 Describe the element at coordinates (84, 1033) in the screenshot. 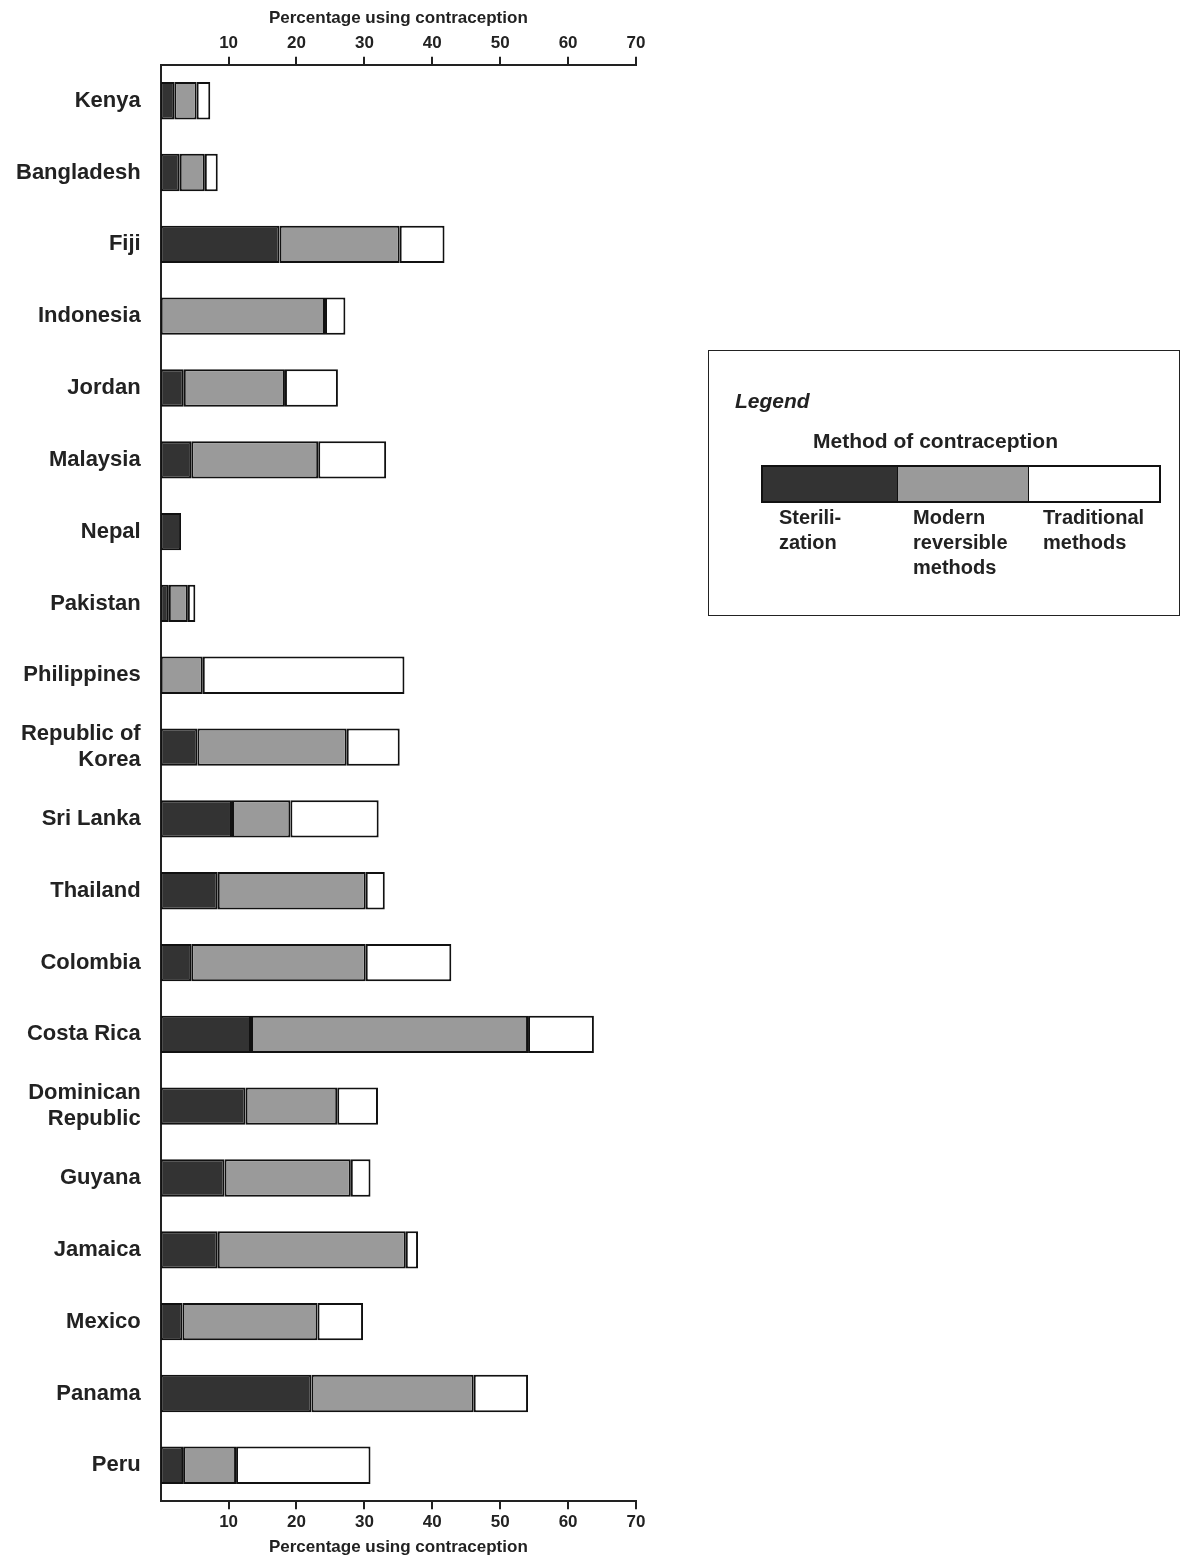

I see `y-tick-label: Costa Rica` at that location.